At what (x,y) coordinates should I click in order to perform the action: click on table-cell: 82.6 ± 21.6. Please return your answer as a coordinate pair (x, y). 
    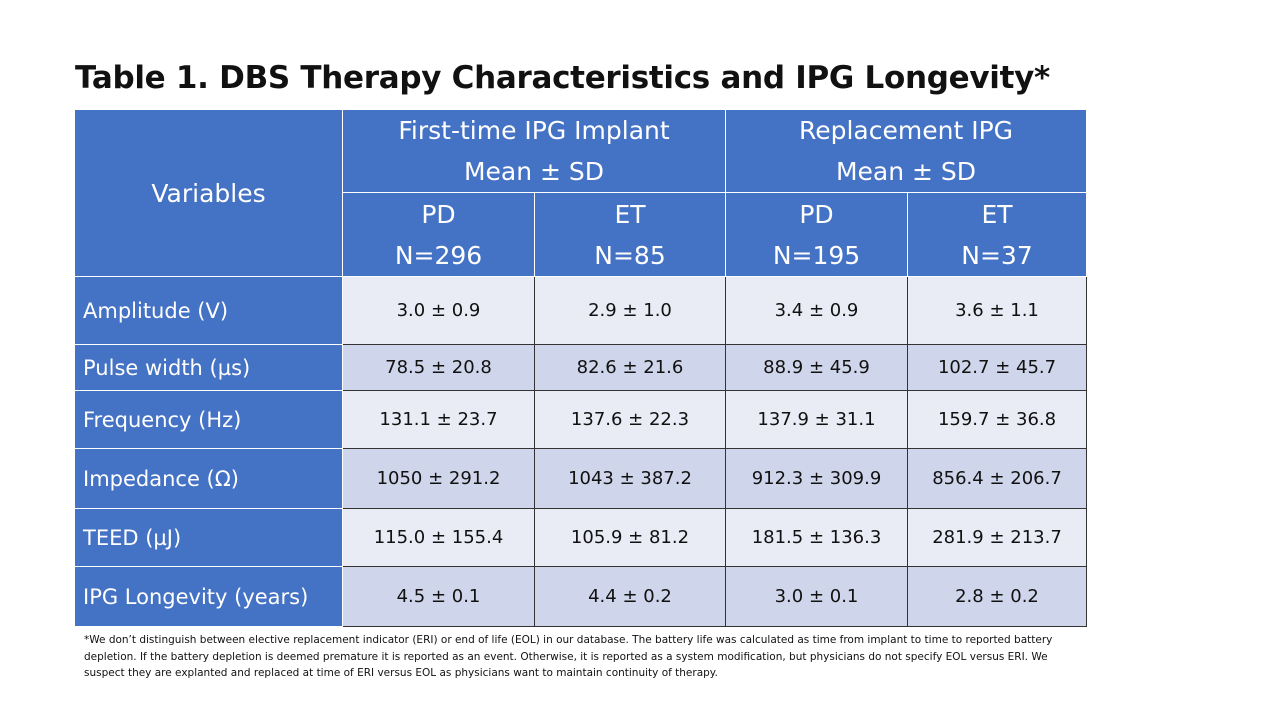
    Looking at the image, I should click on (630, 367).